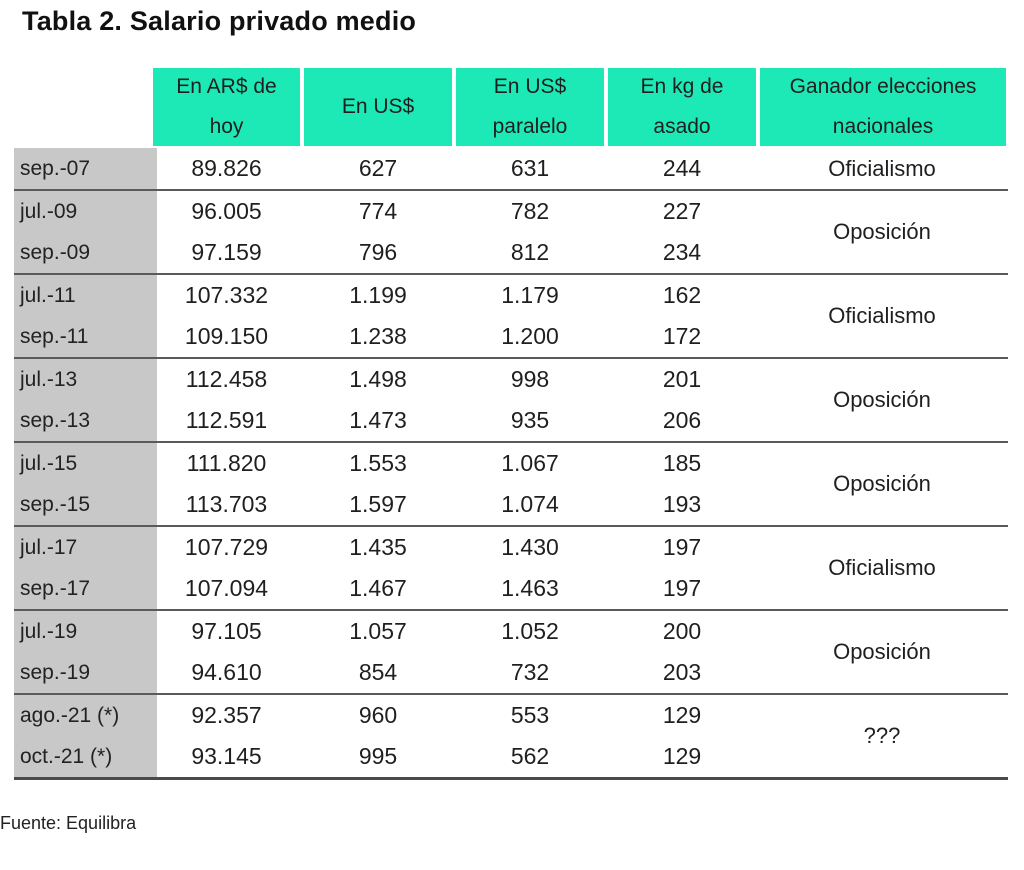  Describe the element at coordinates (530, 379) in the screenshot. I see `cell-usd-paralelo: 998` at that location.